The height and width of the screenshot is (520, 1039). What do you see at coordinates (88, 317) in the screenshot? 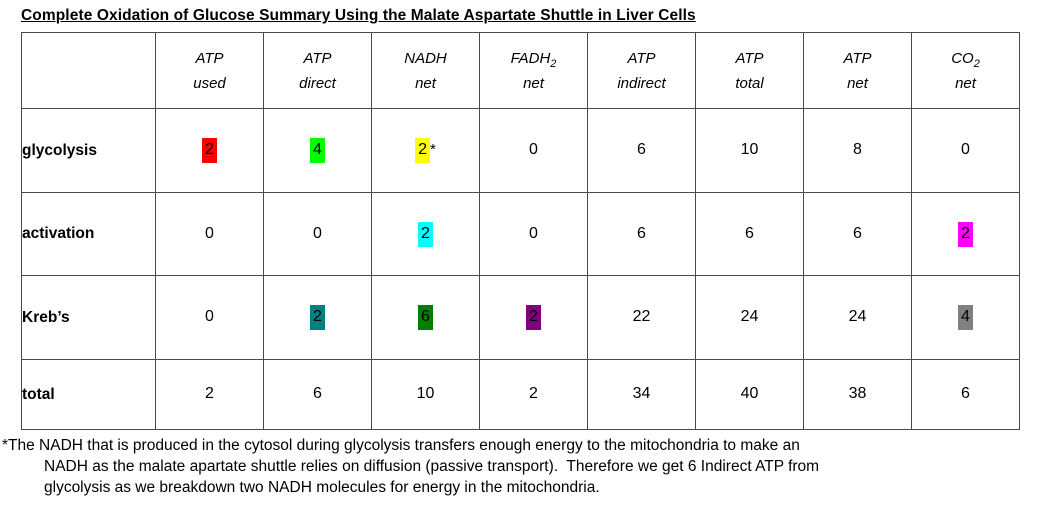
I see `row-label-krebs: Kreb’s` at bounding box center [88, 317].